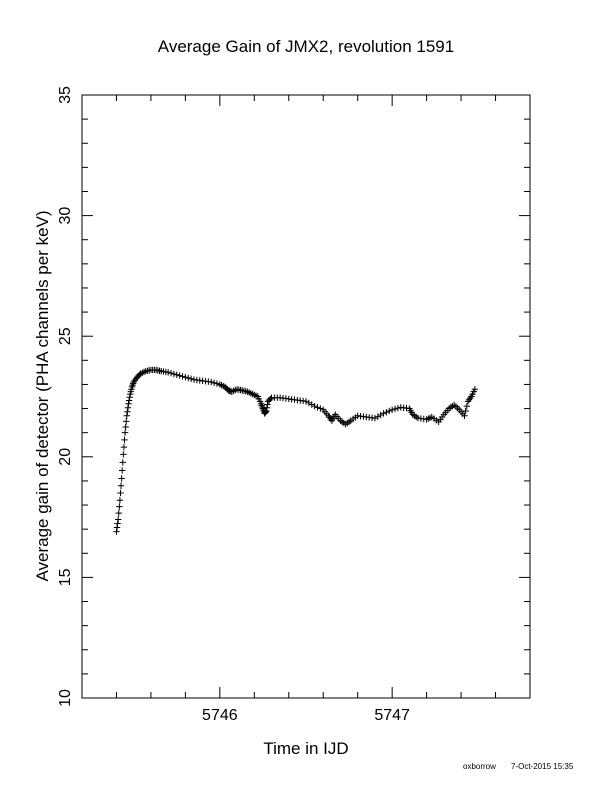  I want to click on footer-timestamp: 7-Oct-2015 15:35, so click(542, 766).